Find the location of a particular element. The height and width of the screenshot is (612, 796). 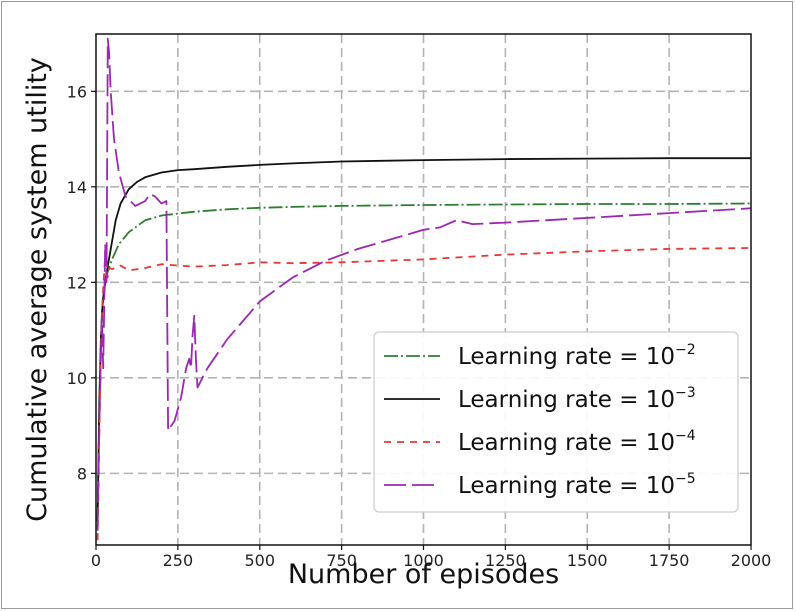

x-tick-label: 1000 is located at coordinates (423, 560).